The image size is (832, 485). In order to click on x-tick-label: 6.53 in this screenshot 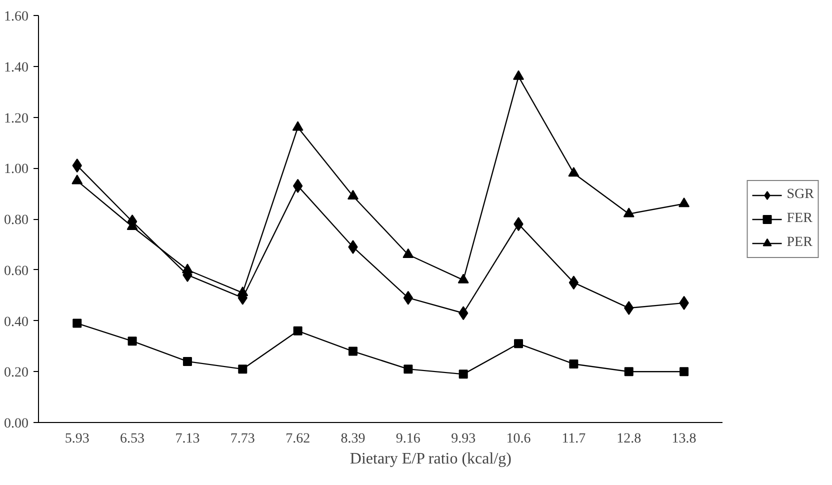, I will do `click(132, 439)`.